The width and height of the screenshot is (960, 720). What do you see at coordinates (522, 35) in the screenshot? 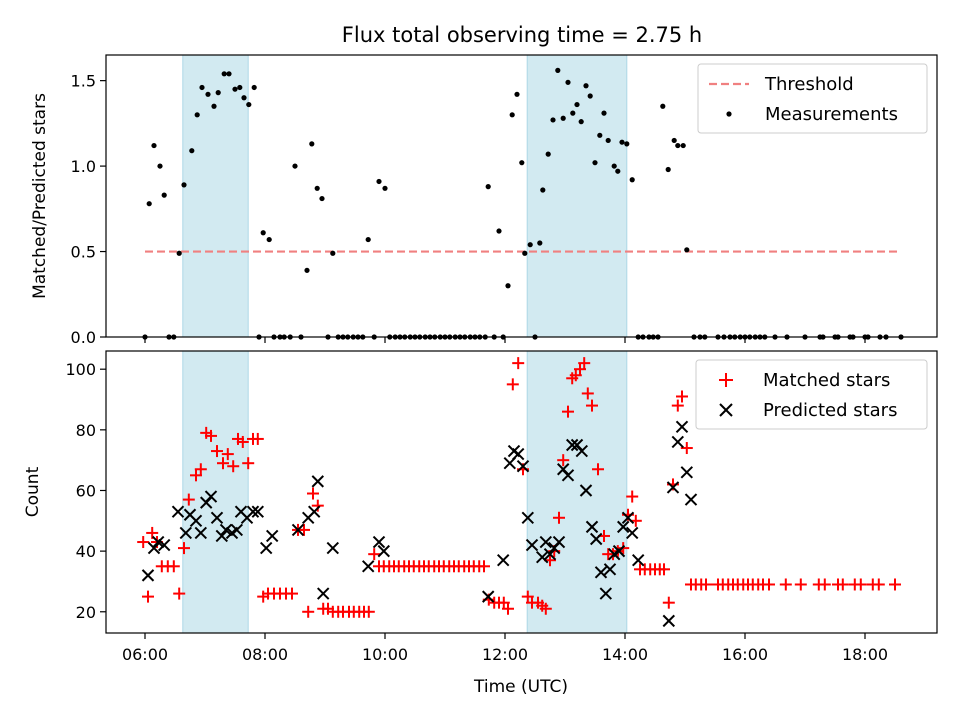
I see `chart-title: Flux total observing time = 2.75 h` at bounding box center [522, 35].